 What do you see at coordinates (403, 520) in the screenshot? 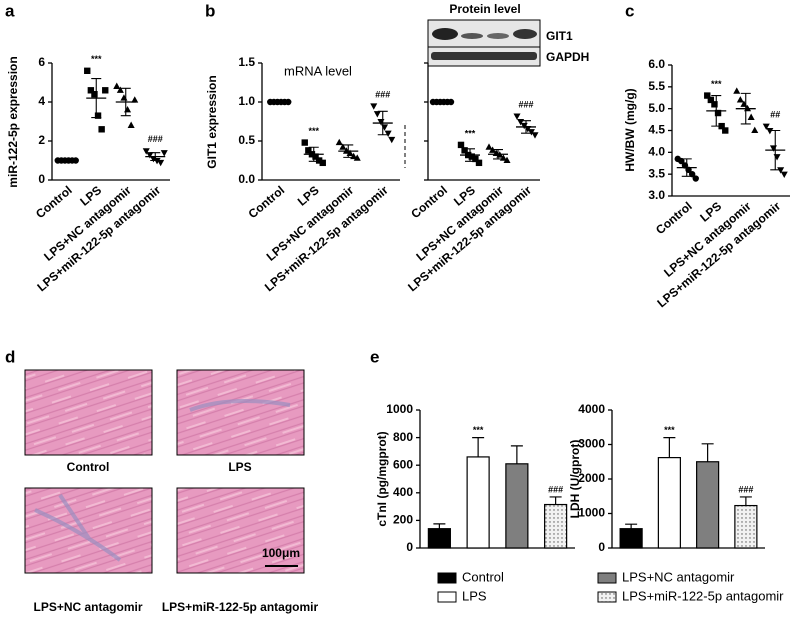
I see `y-tick-label: 200` at bounding box center [403, 520].